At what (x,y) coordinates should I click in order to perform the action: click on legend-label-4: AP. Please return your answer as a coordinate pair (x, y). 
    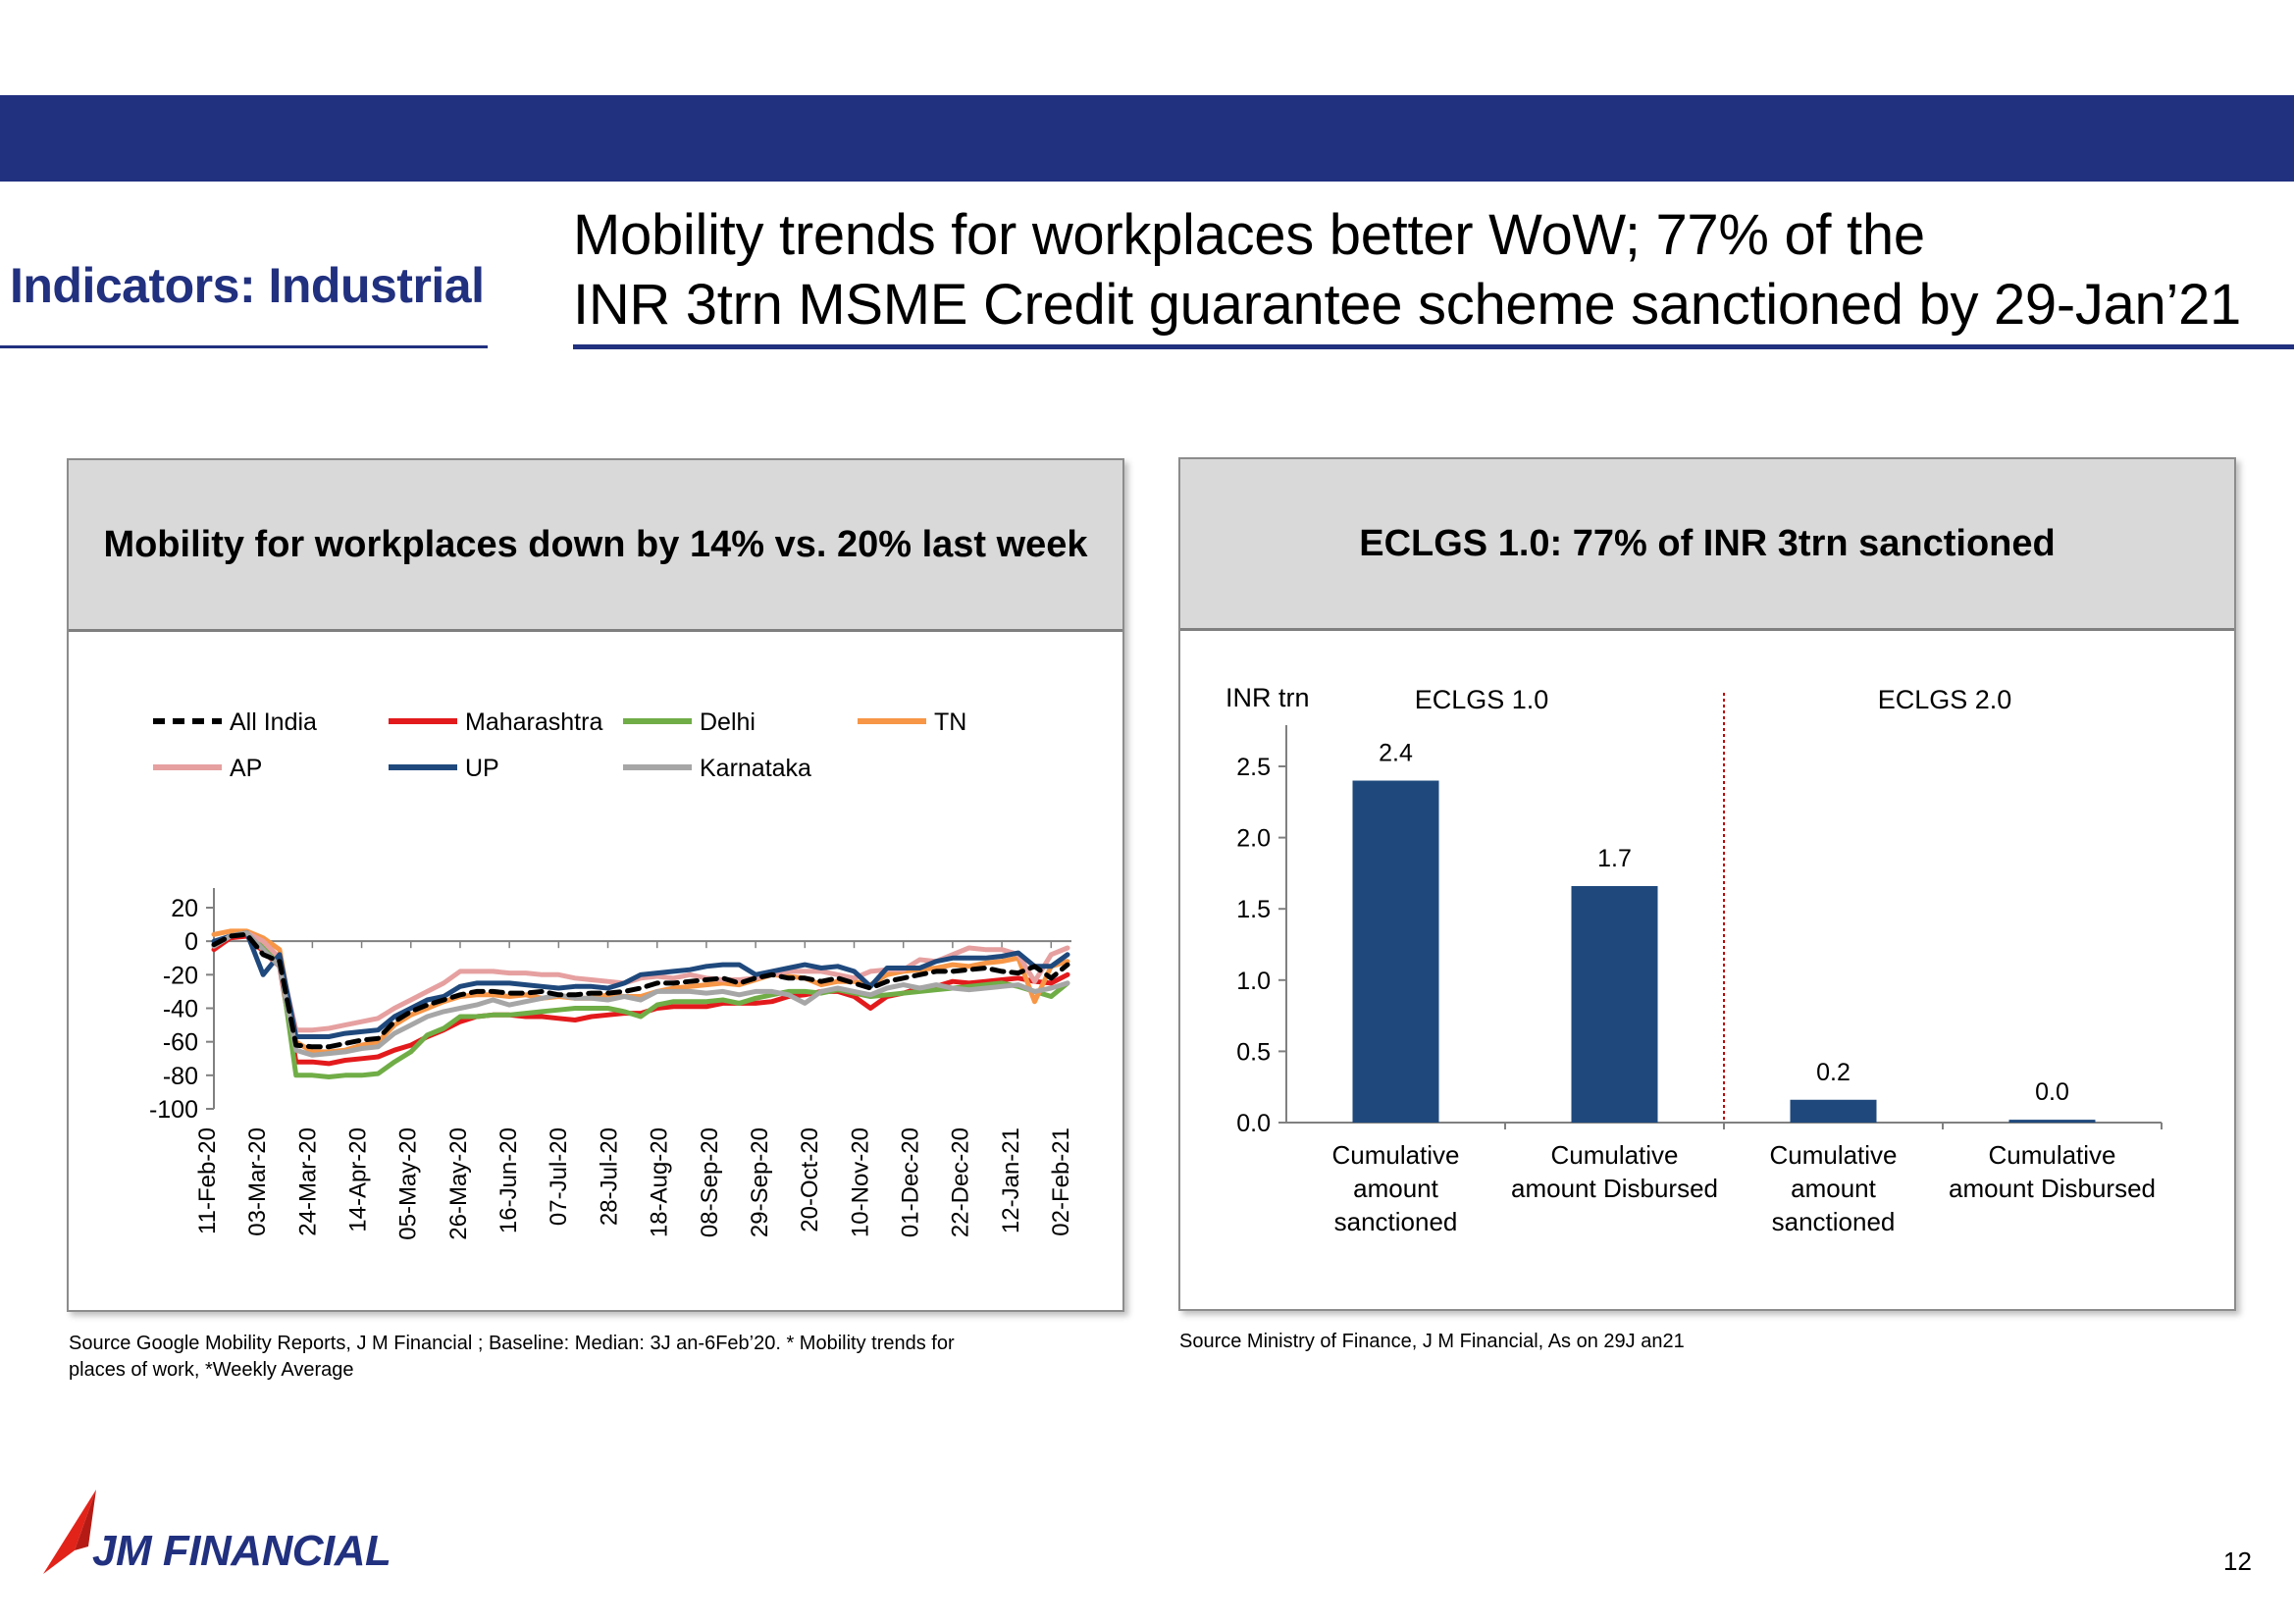
    Looking at the image, I should click on (246, 768).